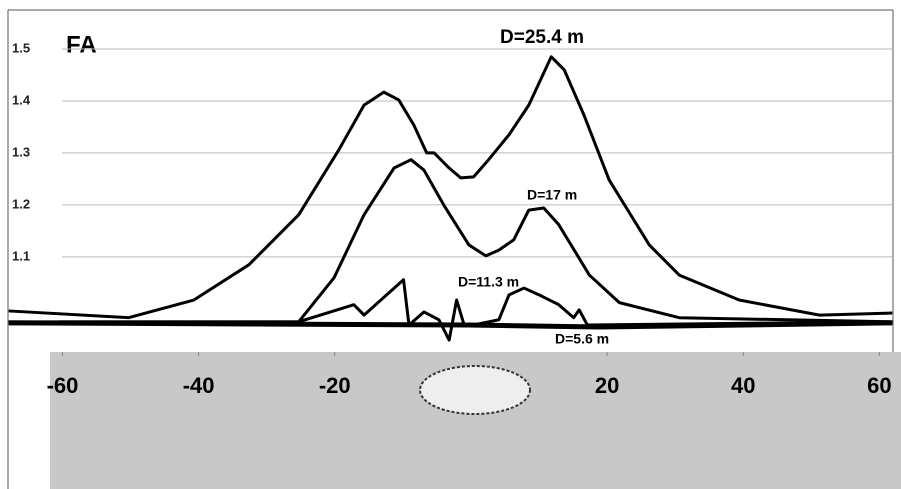 This screenshot has width=901, height=489. I want to click on x-tick-label: -60, so click(63, 385).